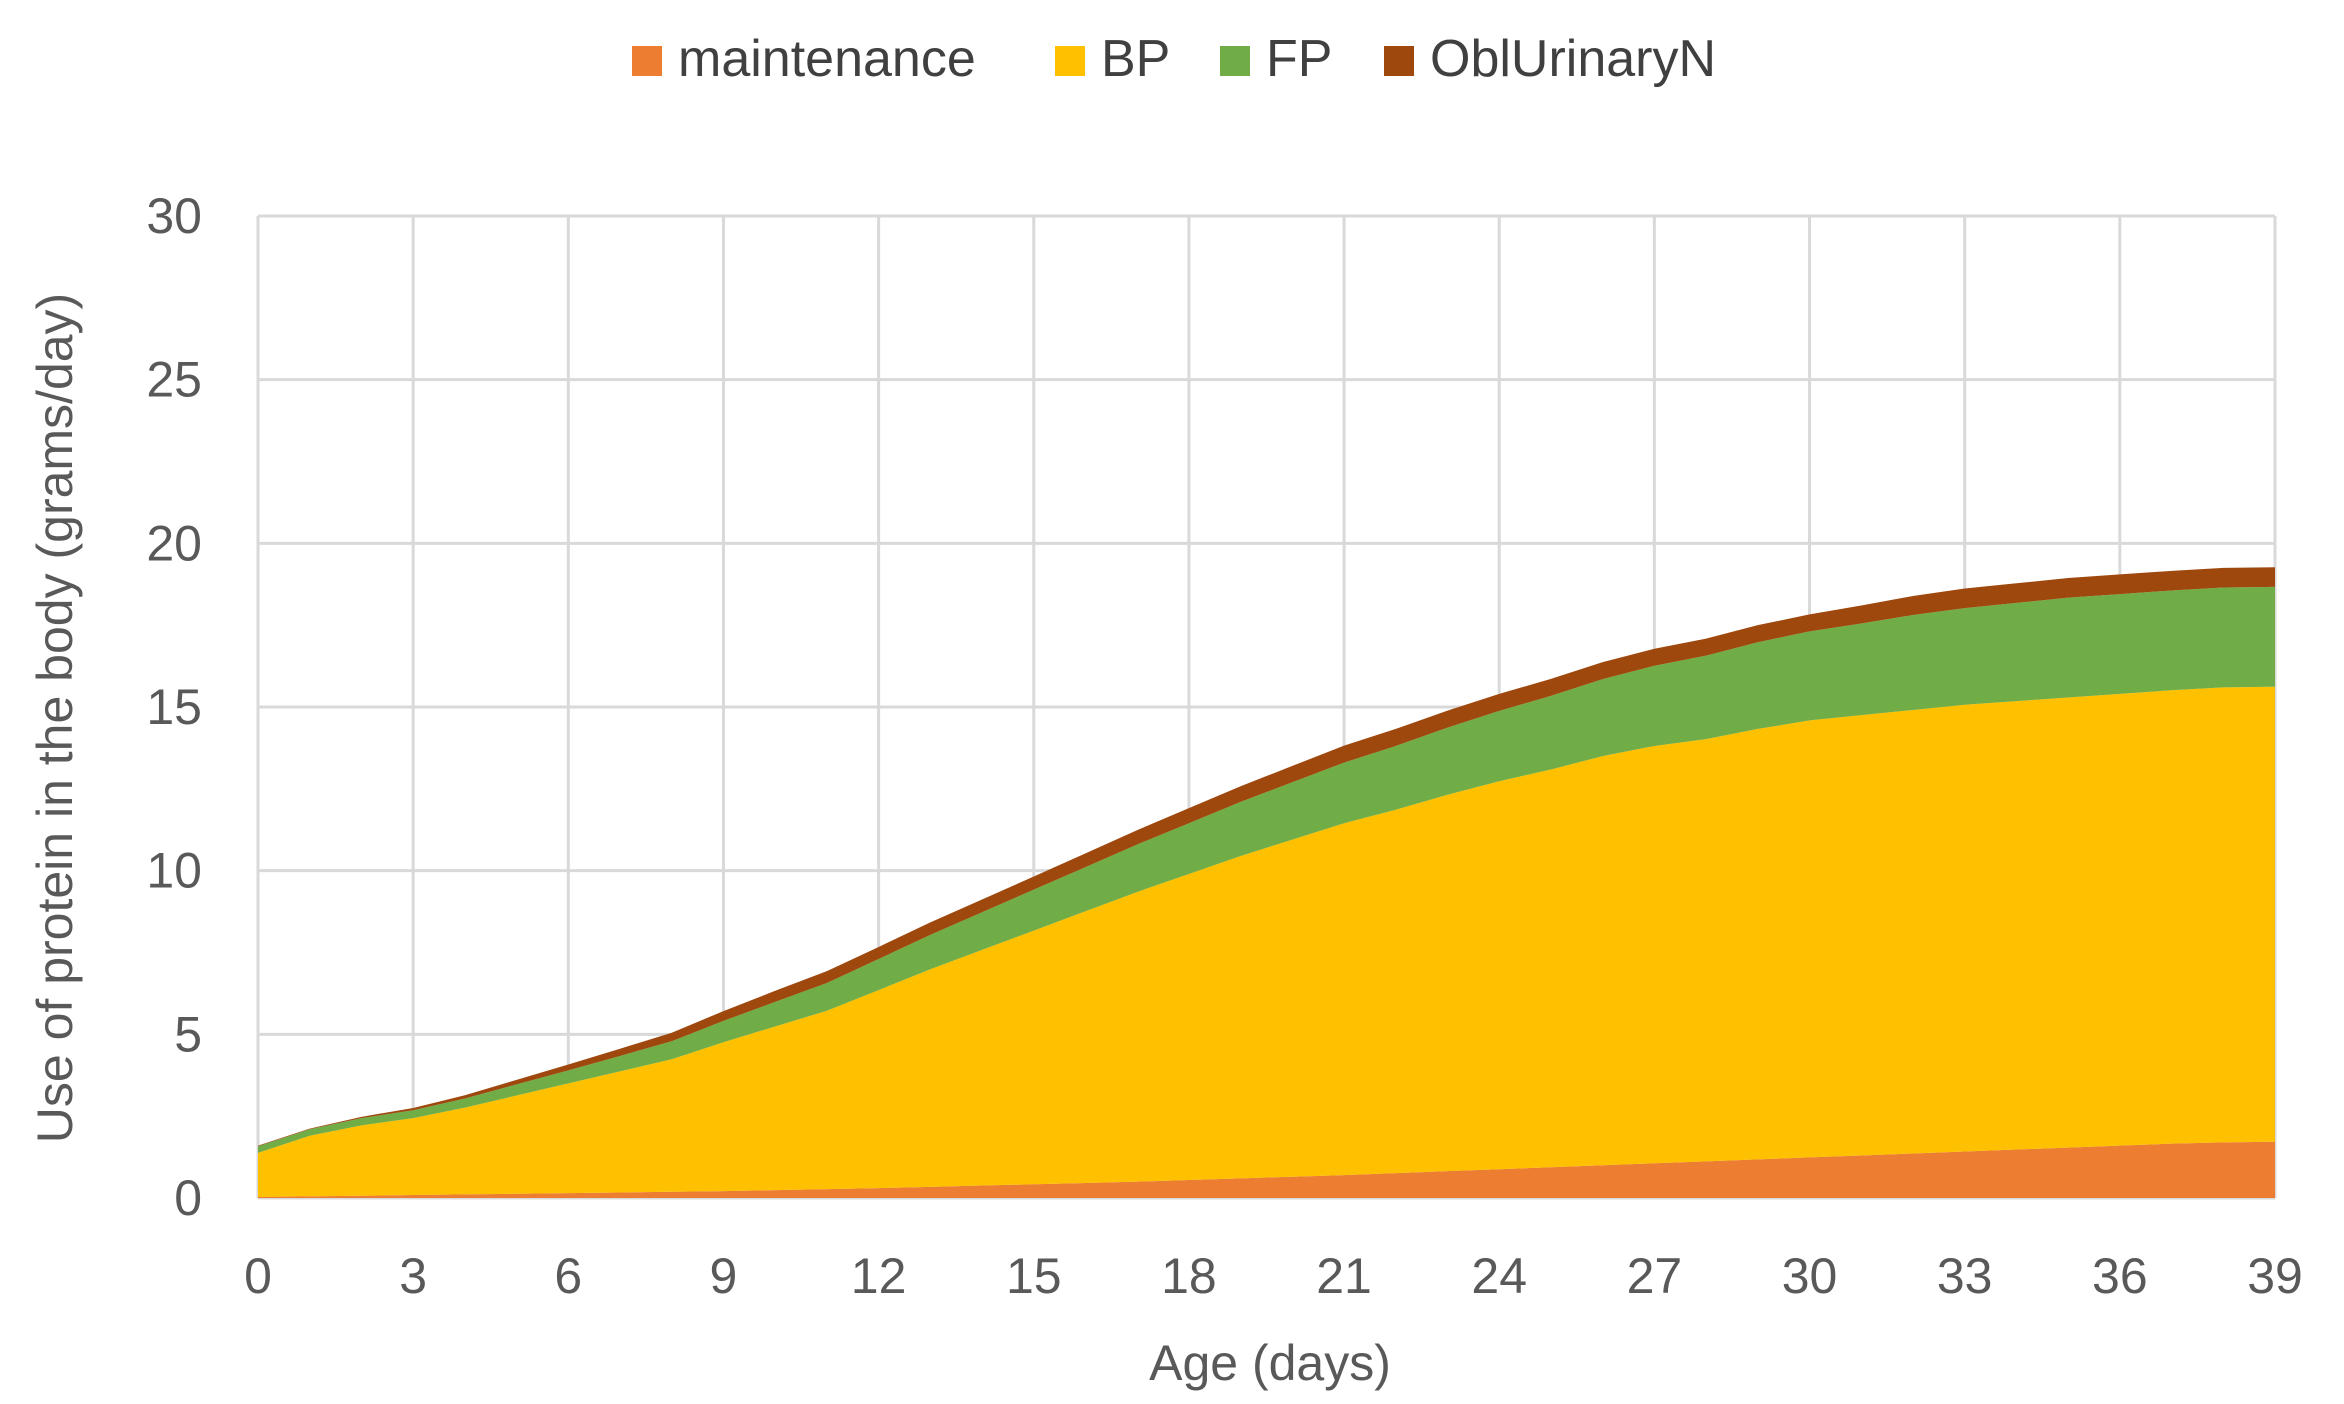 This screenshot has width=2344, height=1404. I want to click on legend-label-oblurinaryn: OblUrinaryN, so click(1573, 59).